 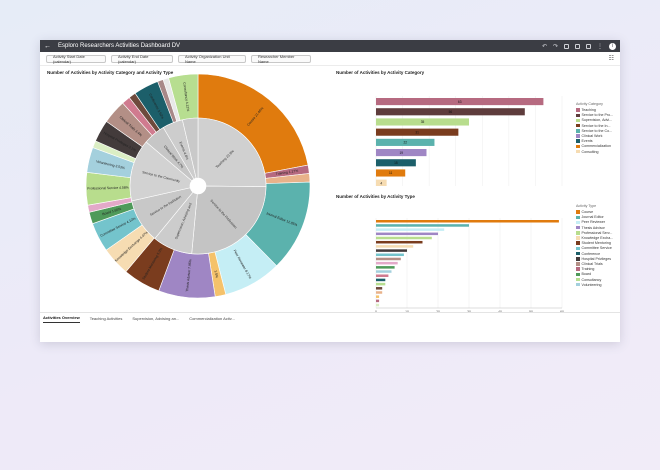 What do you see at coordinates (612, 46) in the screenshot?
I see `user-avatar: i` at bounding box center [612, 46].